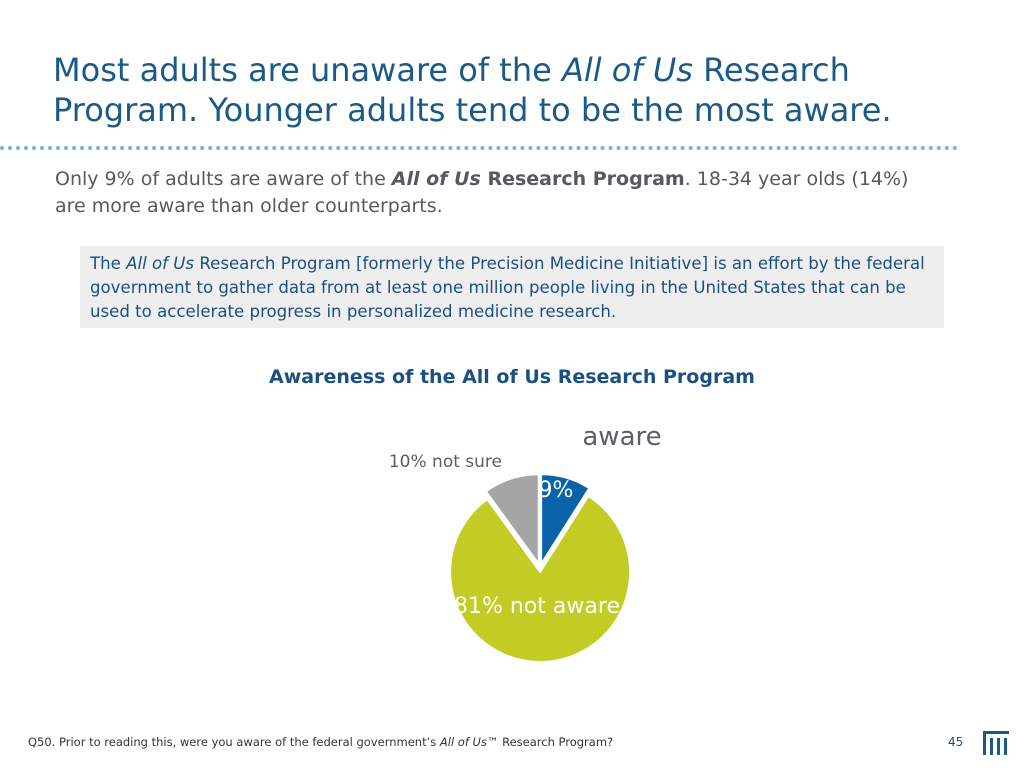 The width and height of the screenshot is (1024, 768). What do you see at coordinates (565, 520) in the screenshot?
I see `pie-slice-aware` at bounding box center [565, 520].